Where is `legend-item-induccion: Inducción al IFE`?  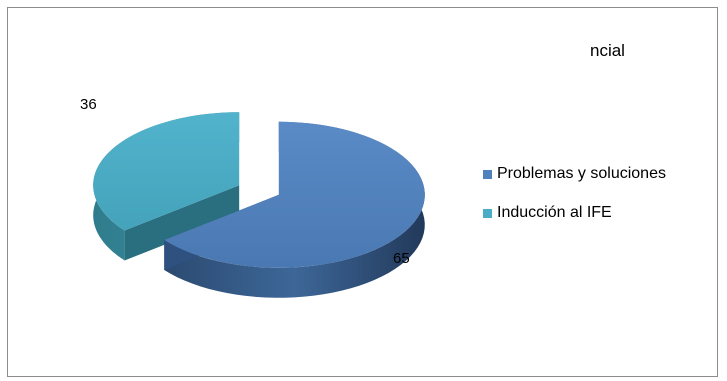 legend-item-induccion: Inducción al IFE is located at coordinates (574, 213).